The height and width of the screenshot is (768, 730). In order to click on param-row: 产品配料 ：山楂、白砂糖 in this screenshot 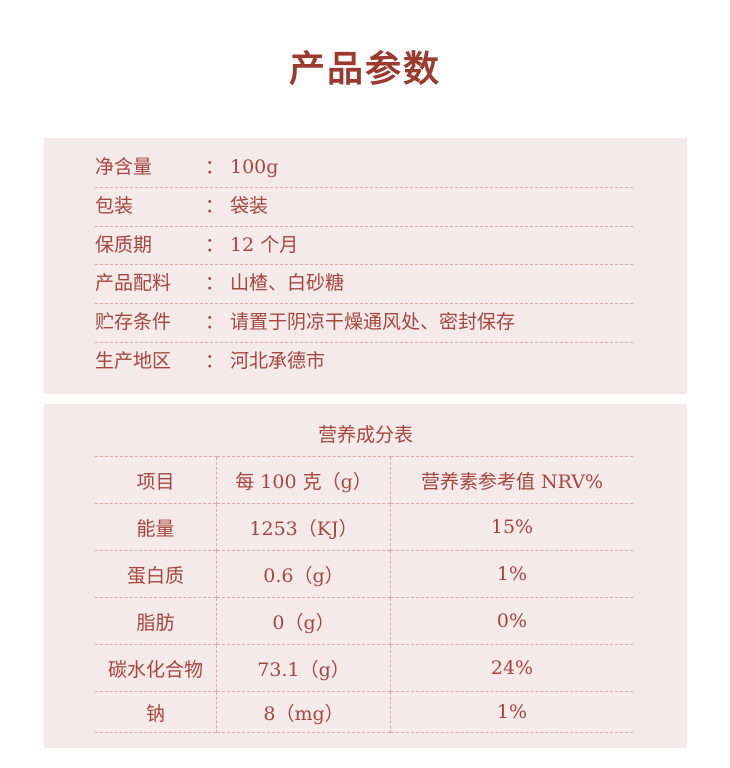, I will do `click(364, 284)`.